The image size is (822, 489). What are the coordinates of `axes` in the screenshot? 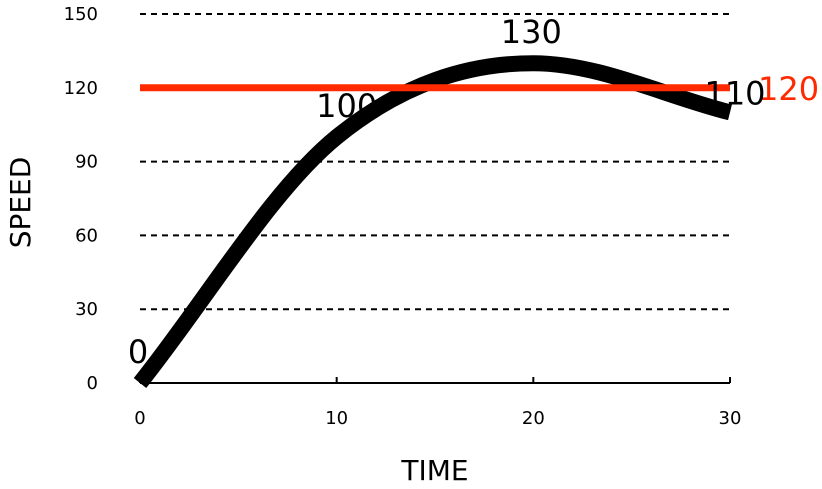 It's located at (435, 380).